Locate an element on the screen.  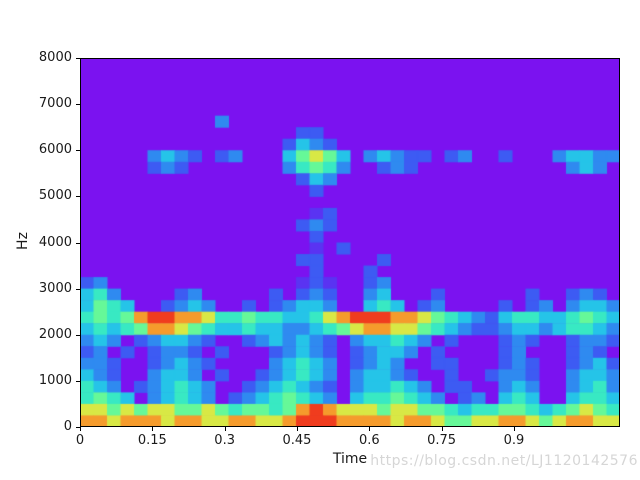
y-tick-label: 5000 is located at coordinates (55, 196).